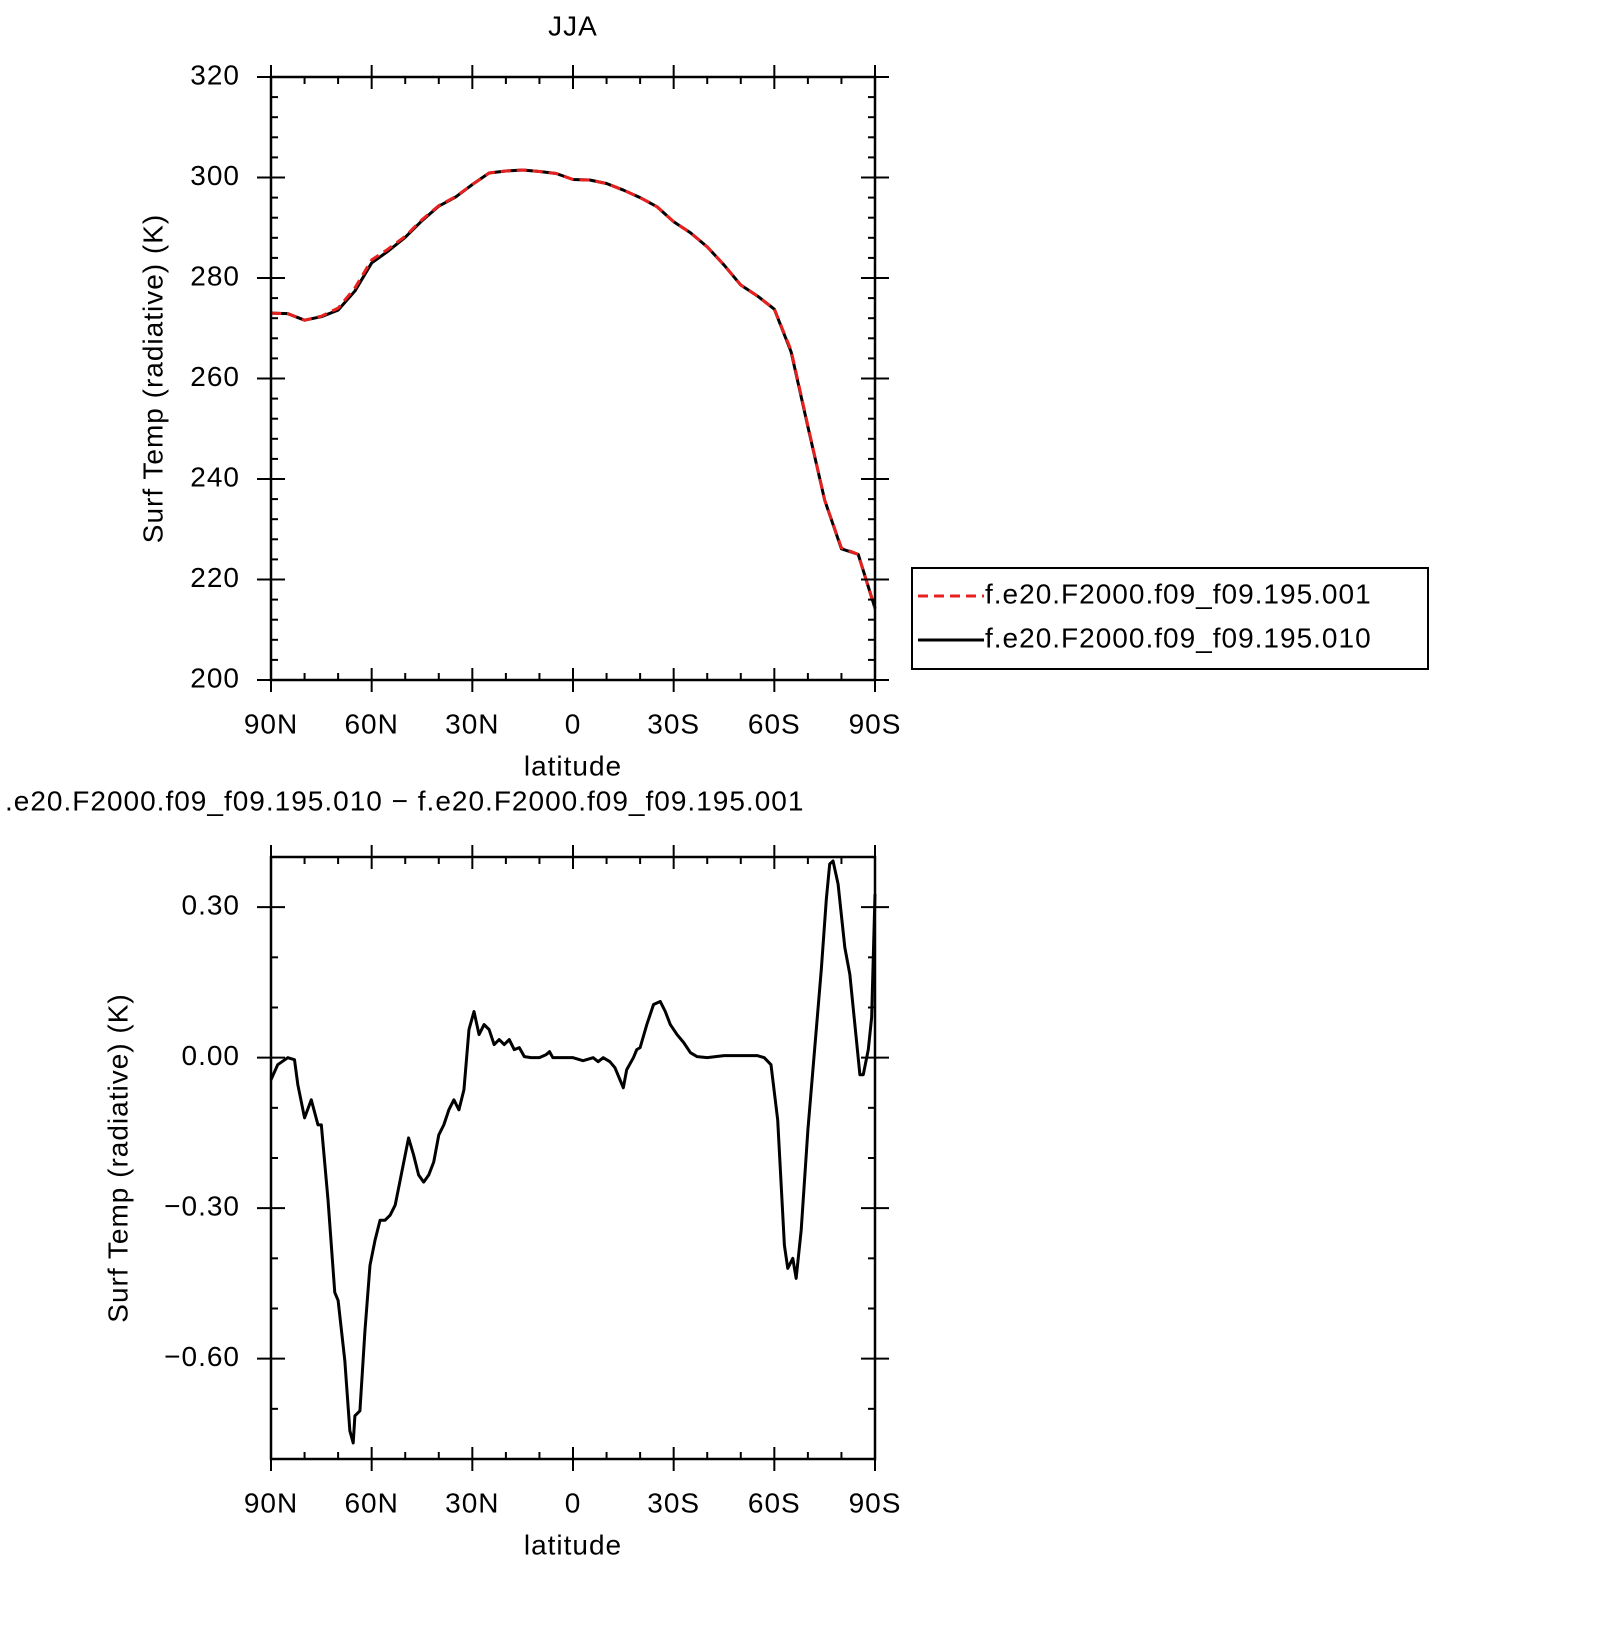 The width and height of the screenshot is (1597, 1635). What do you see at coordinates (215, 74) in the screenshot?
I see `y-tick-label: 320` at bounding box center [215, 74].